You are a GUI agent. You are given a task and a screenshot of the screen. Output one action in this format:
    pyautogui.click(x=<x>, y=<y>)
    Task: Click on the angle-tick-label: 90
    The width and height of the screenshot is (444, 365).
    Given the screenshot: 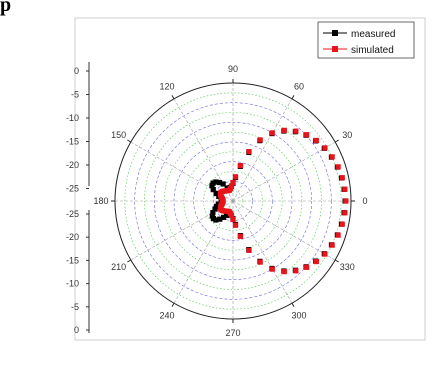 What is the action you would take?
    pyautogui.click(x=233, y=69)
    